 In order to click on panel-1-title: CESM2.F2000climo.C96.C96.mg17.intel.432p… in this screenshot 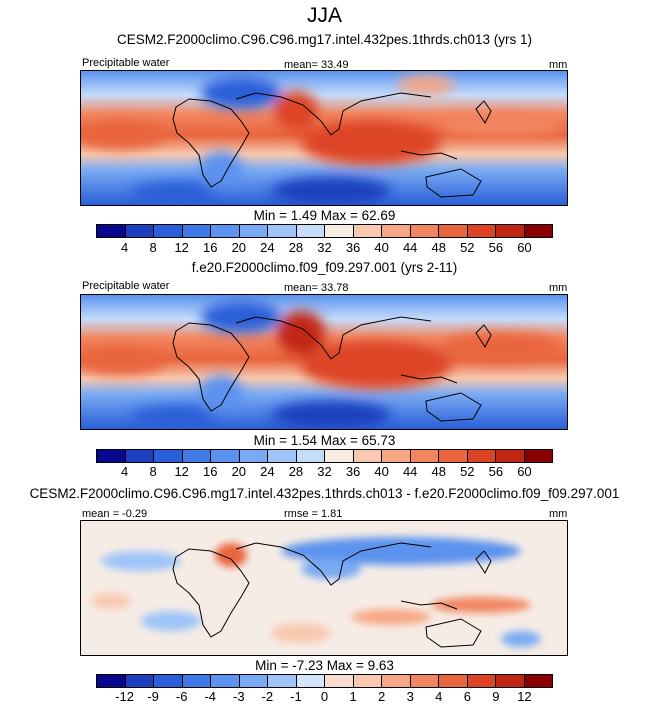, I will do `click(324, 39)`.